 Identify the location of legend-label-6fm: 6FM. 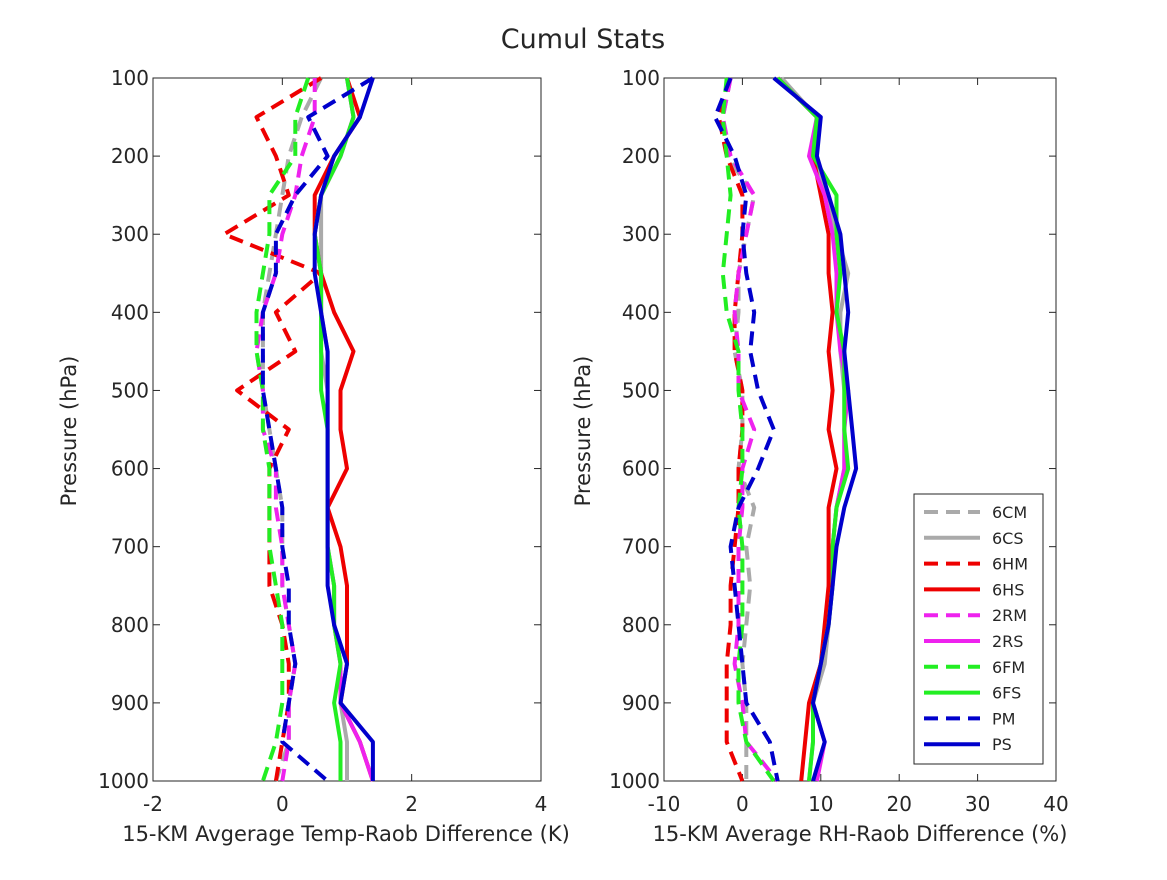
(1008, 667).